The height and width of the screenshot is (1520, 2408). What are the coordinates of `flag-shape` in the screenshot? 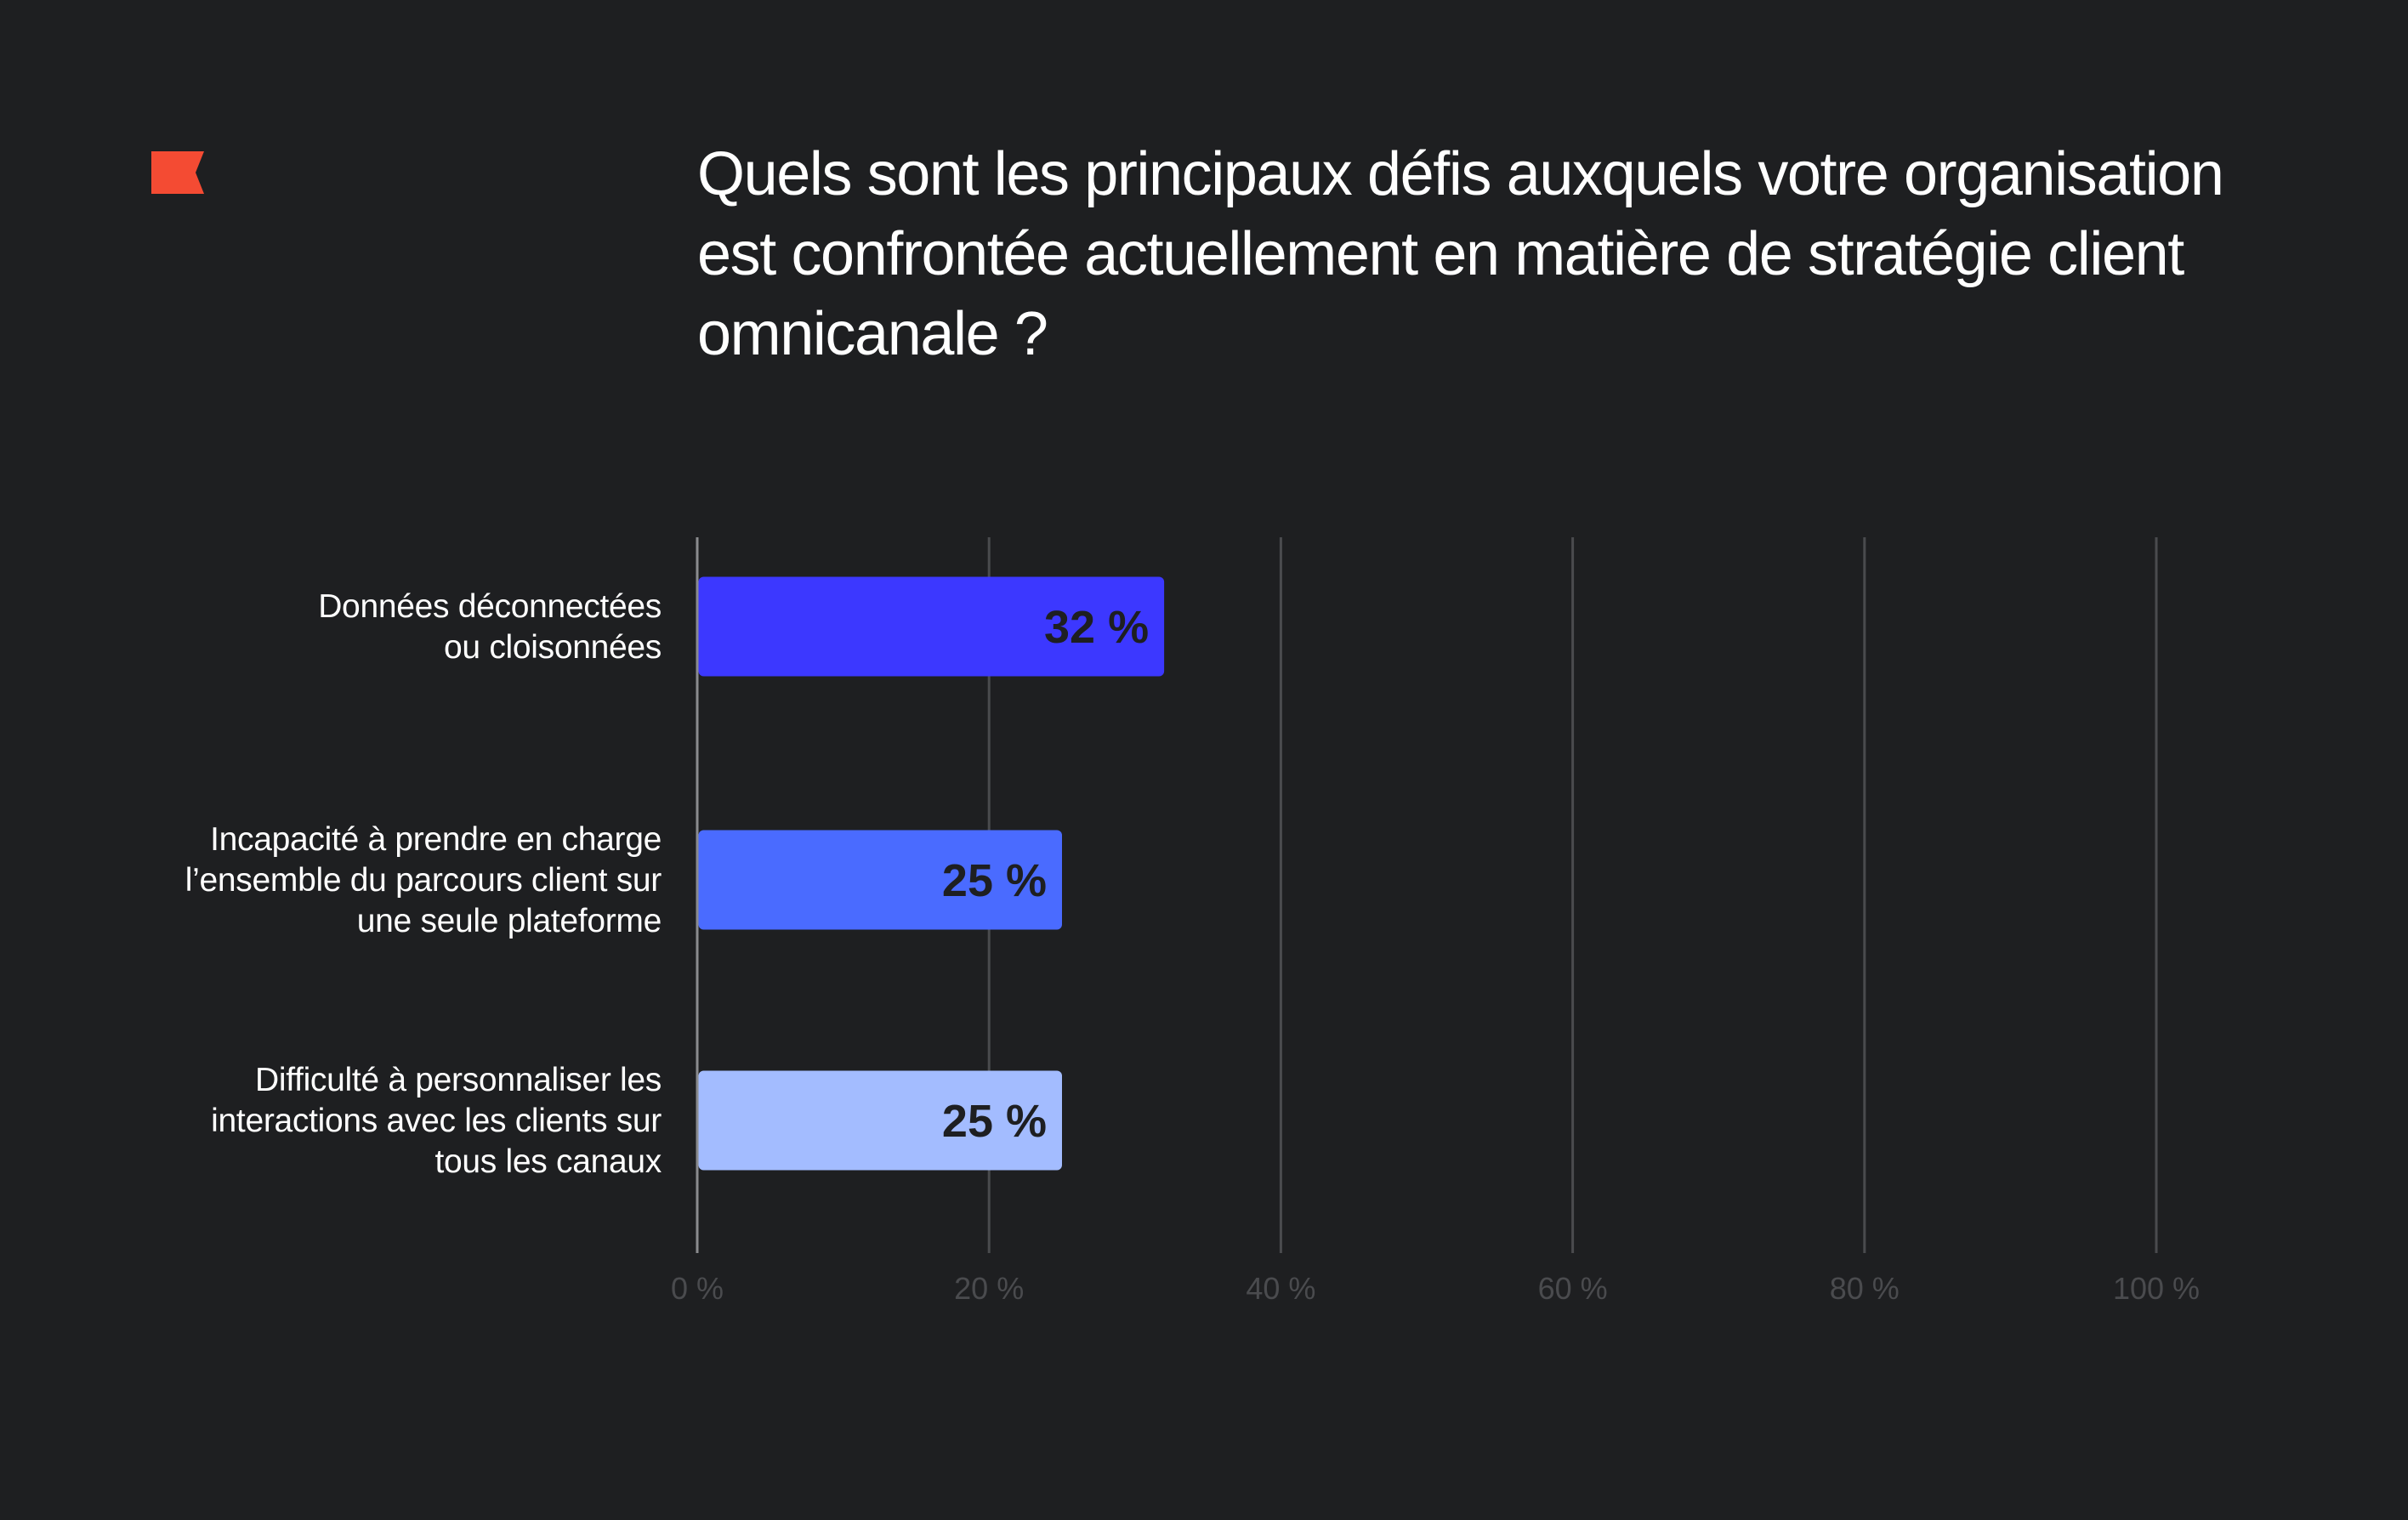 It's located at (177, 172).